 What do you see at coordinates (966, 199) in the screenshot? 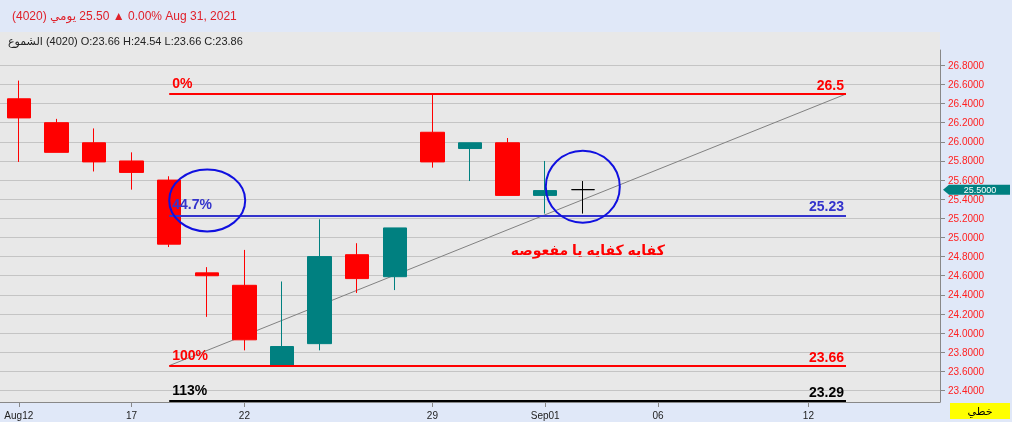
I see `y-tick-label: 25.4000` at bounding box center [966, 199].